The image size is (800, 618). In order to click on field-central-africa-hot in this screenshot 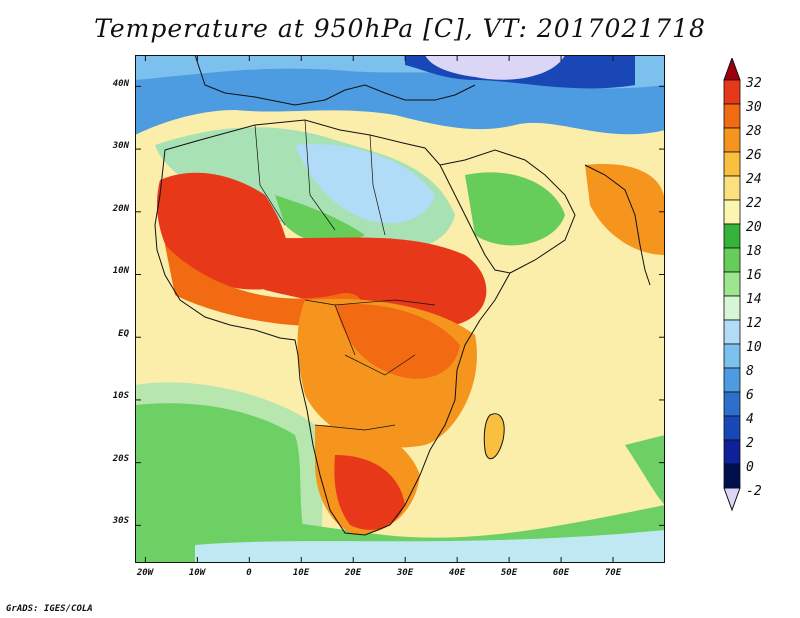, I will do `click(397, 341)`.